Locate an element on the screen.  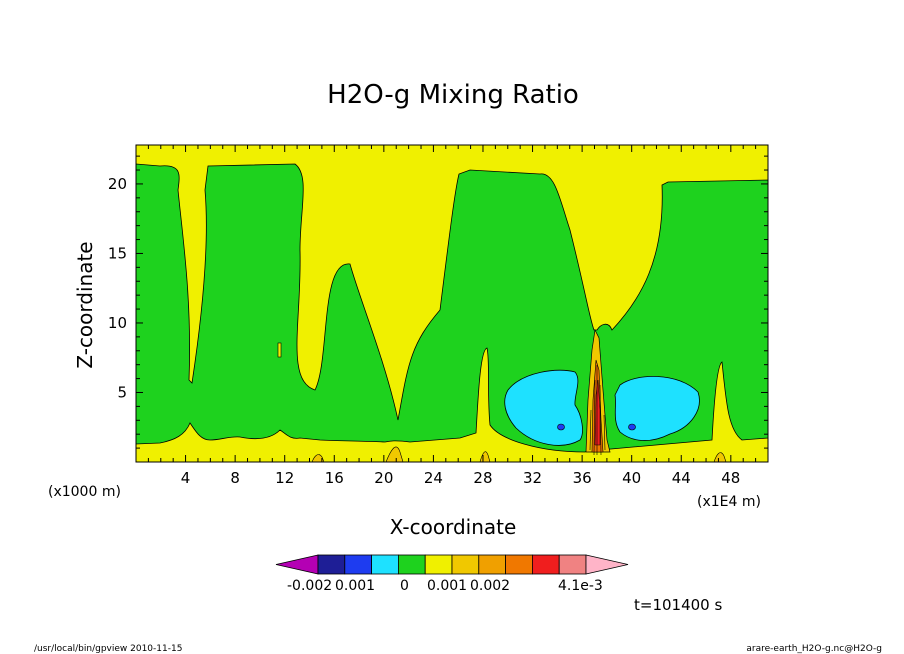
x-tick-label: 8 is located at coordinates (235, 478).